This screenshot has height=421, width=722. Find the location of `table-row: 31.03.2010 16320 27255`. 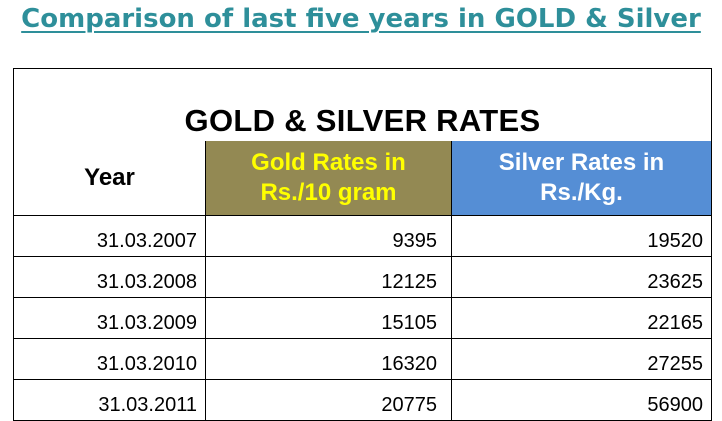

table-row: 31.03.2010 16320 27255 is located at coordinates (362, 359).